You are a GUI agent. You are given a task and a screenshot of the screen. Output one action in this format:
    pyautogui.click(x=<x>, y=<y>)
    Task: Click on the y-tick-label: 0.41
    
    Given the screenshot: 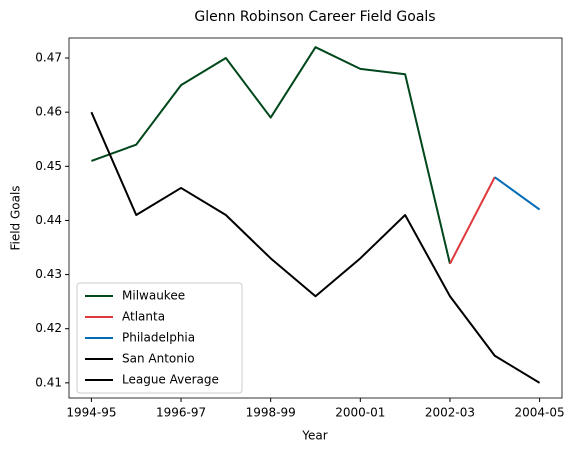 What is the action you would take?
    pyautogui.click(x=48, y=382)
    